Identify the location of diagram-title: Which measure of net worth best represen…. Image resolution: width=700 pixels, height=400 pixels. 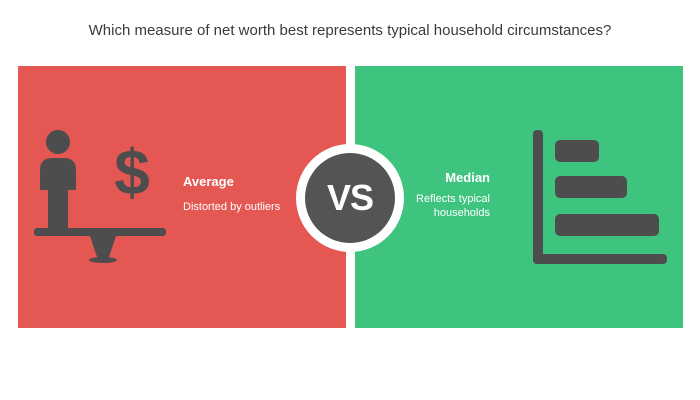
(350, 30).